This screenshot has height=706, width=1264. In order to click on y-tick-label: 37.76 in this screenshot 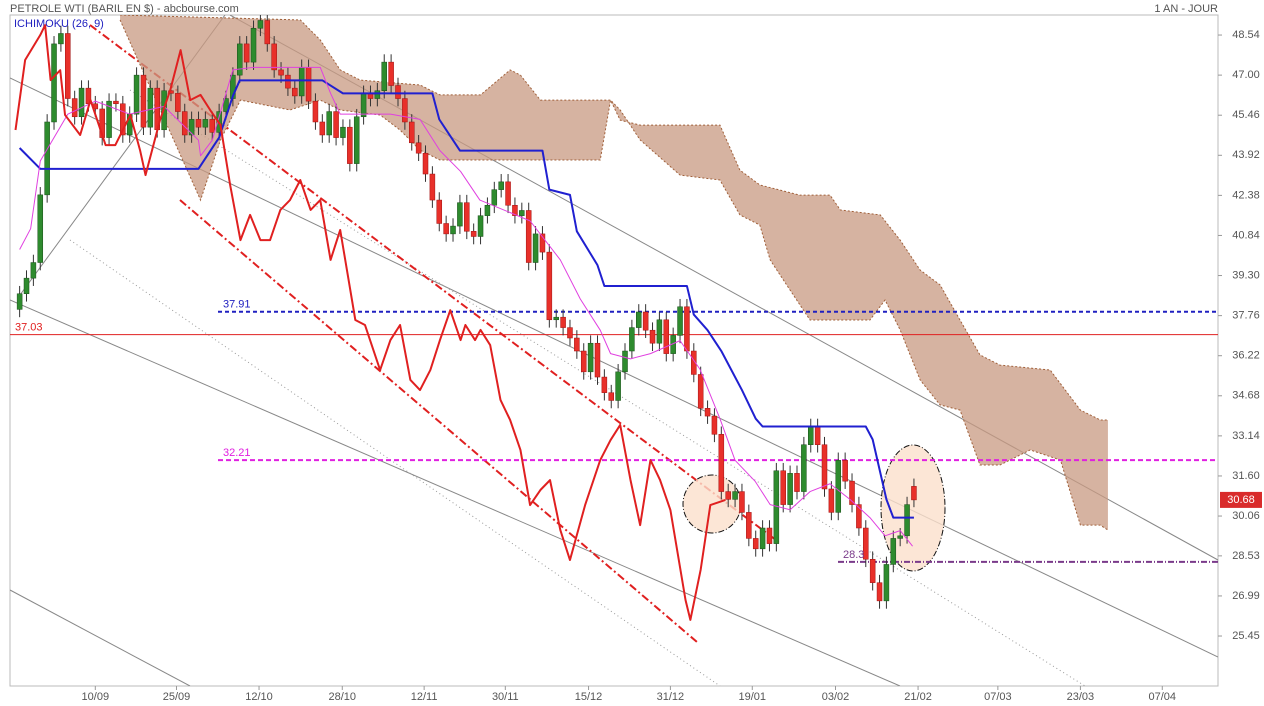, I will do `click(1246, 316)`.